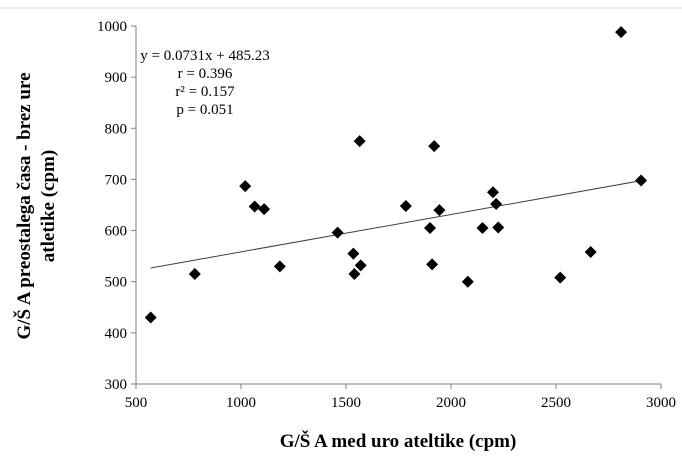  What do you see at coordinates (116, 385) in the screenshot?
I see `y-tick-label: 300` at bounding box center [116, 385].